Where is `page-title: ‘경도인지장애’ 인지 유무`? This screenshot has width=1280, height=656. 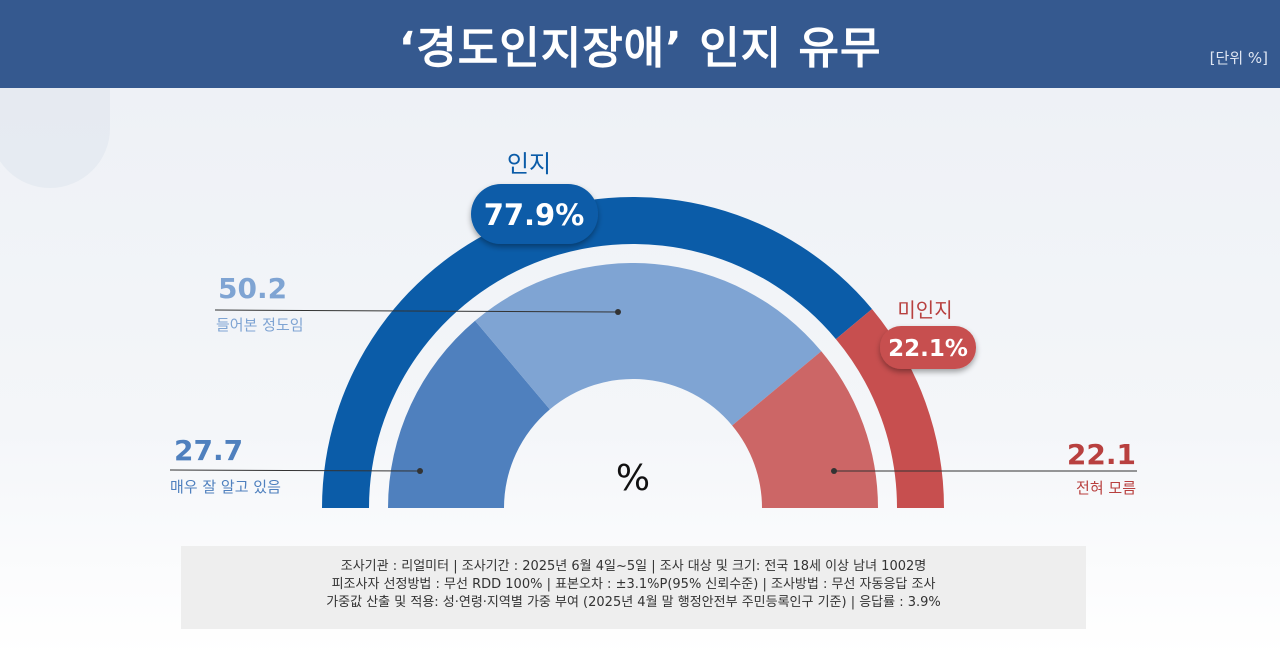 page-title: ‘경도인지장애’ 인지 유무 is located at coordinates (640, 48).